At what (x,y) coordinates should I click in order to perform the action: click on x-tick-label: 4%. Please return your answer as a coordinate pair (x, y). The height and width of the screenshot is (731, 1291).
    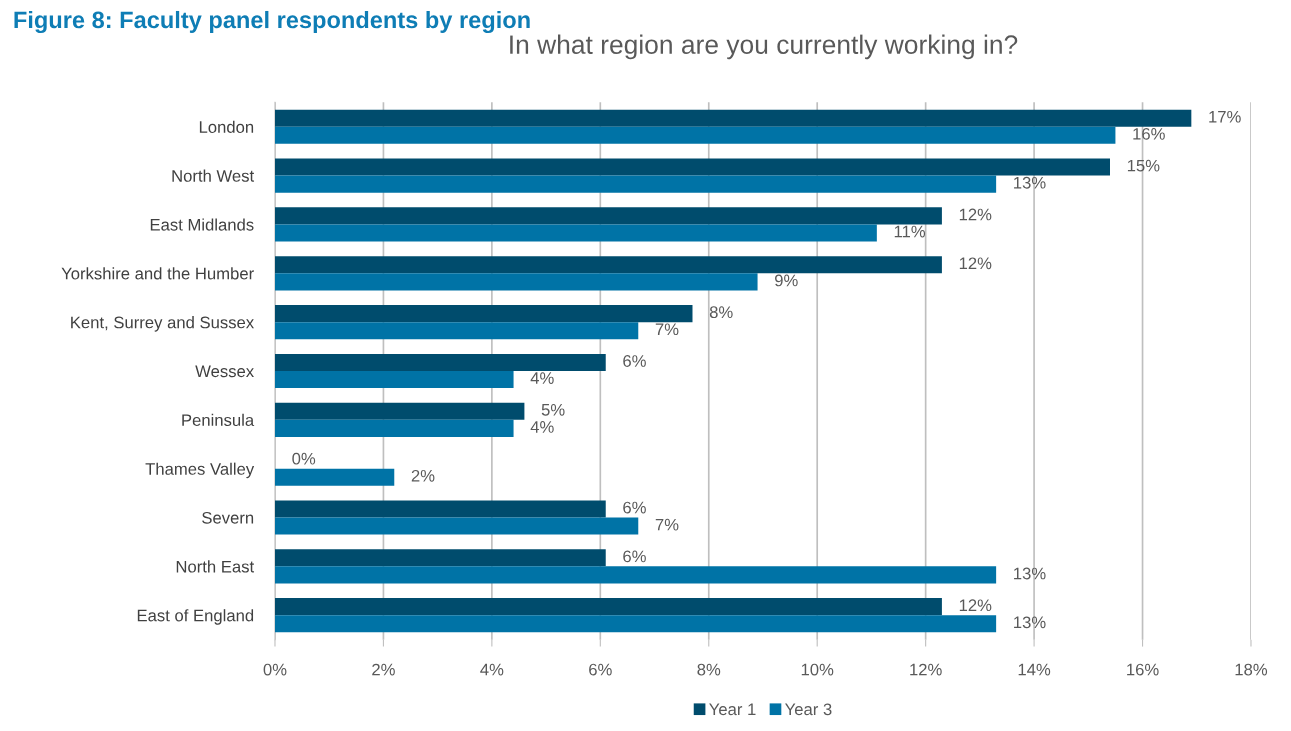
    Looking at the image, I should click on (492, 669).